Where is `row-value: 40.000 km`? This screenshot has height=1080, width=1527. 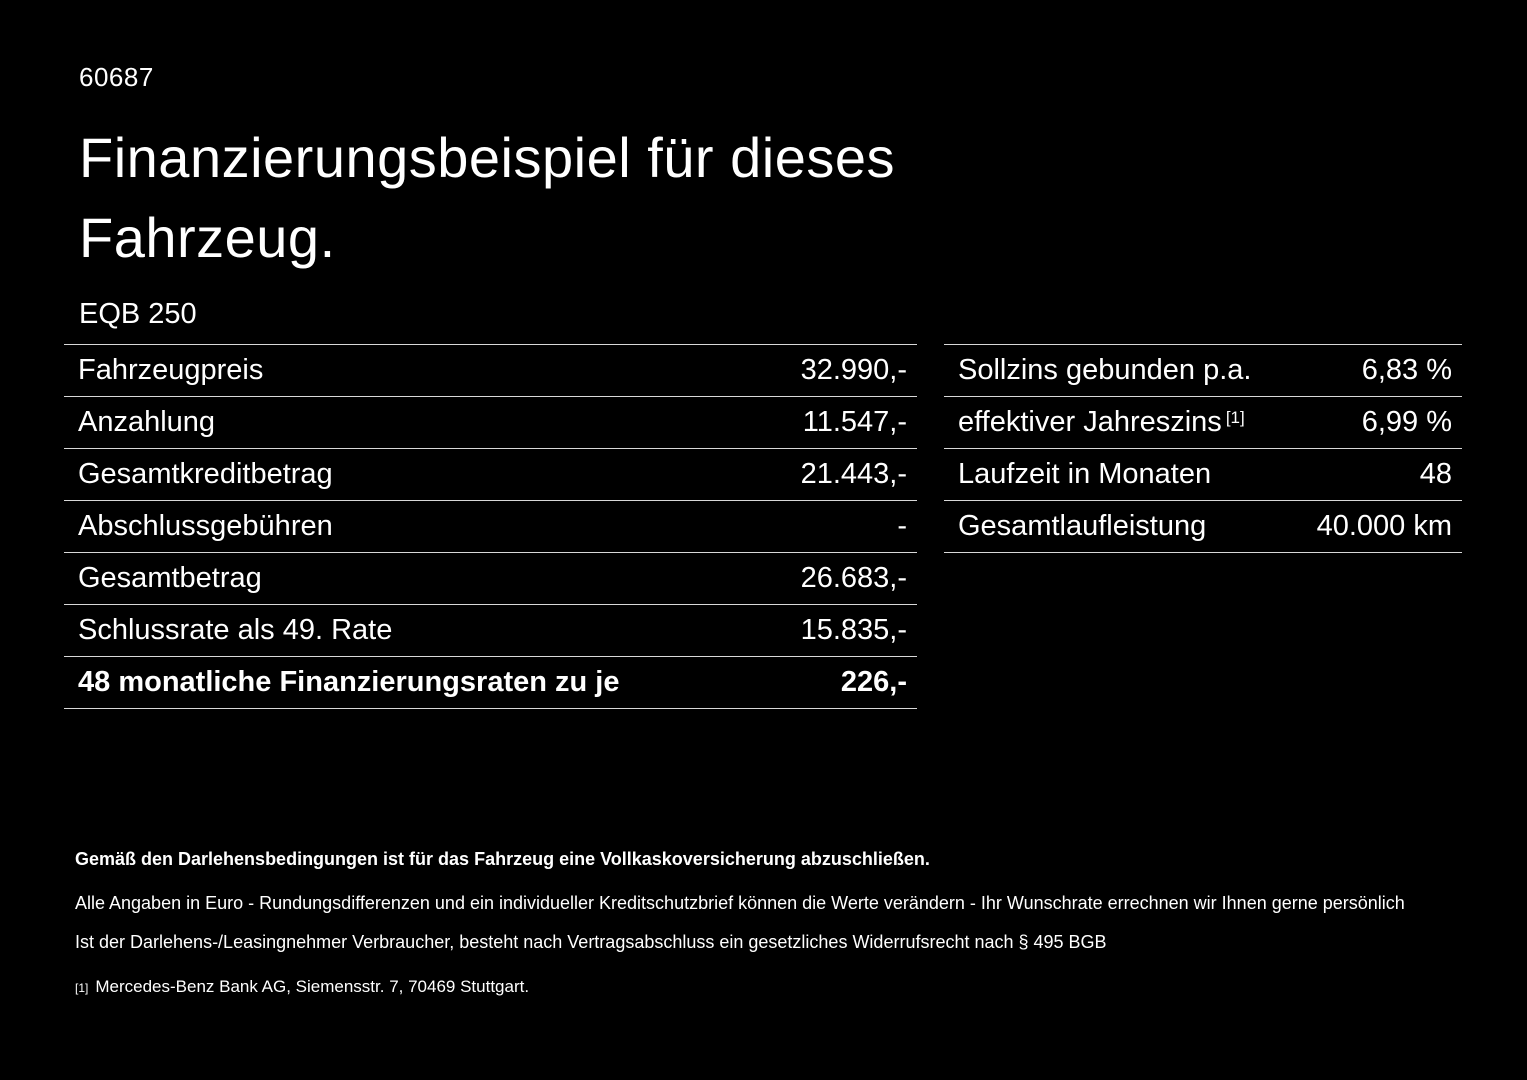 row-value: 40.000 km is located at coordinates (1384, 526).